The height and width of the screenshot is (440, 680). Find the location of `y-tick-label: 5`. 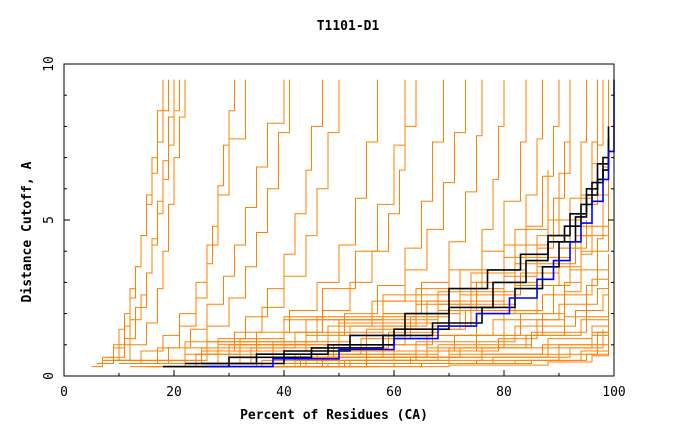

y-tick-label: 5 is located at coordinates (49, 220).